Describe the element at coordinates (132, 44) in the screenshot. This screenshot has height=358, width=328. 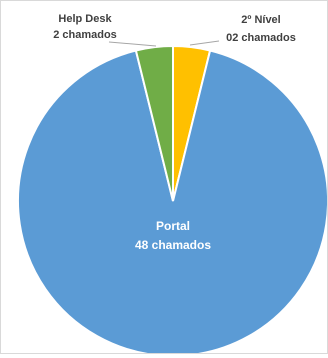
I see `leader-line-help-desk` at that location.